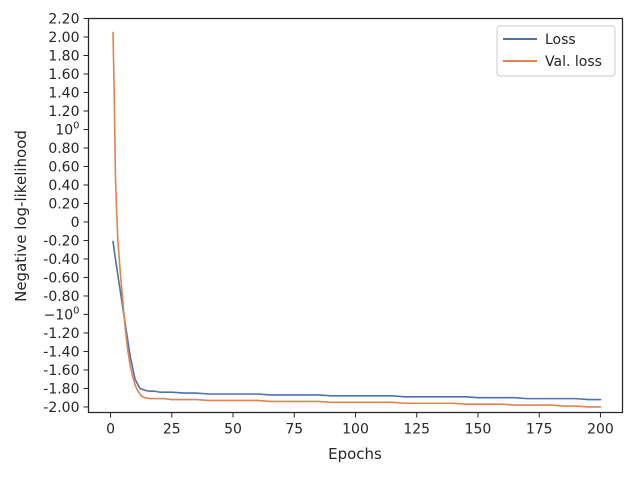  Describe the element at coordinates (416, 430) in the screenshot. I see `x-tick-label: 125` at that location.